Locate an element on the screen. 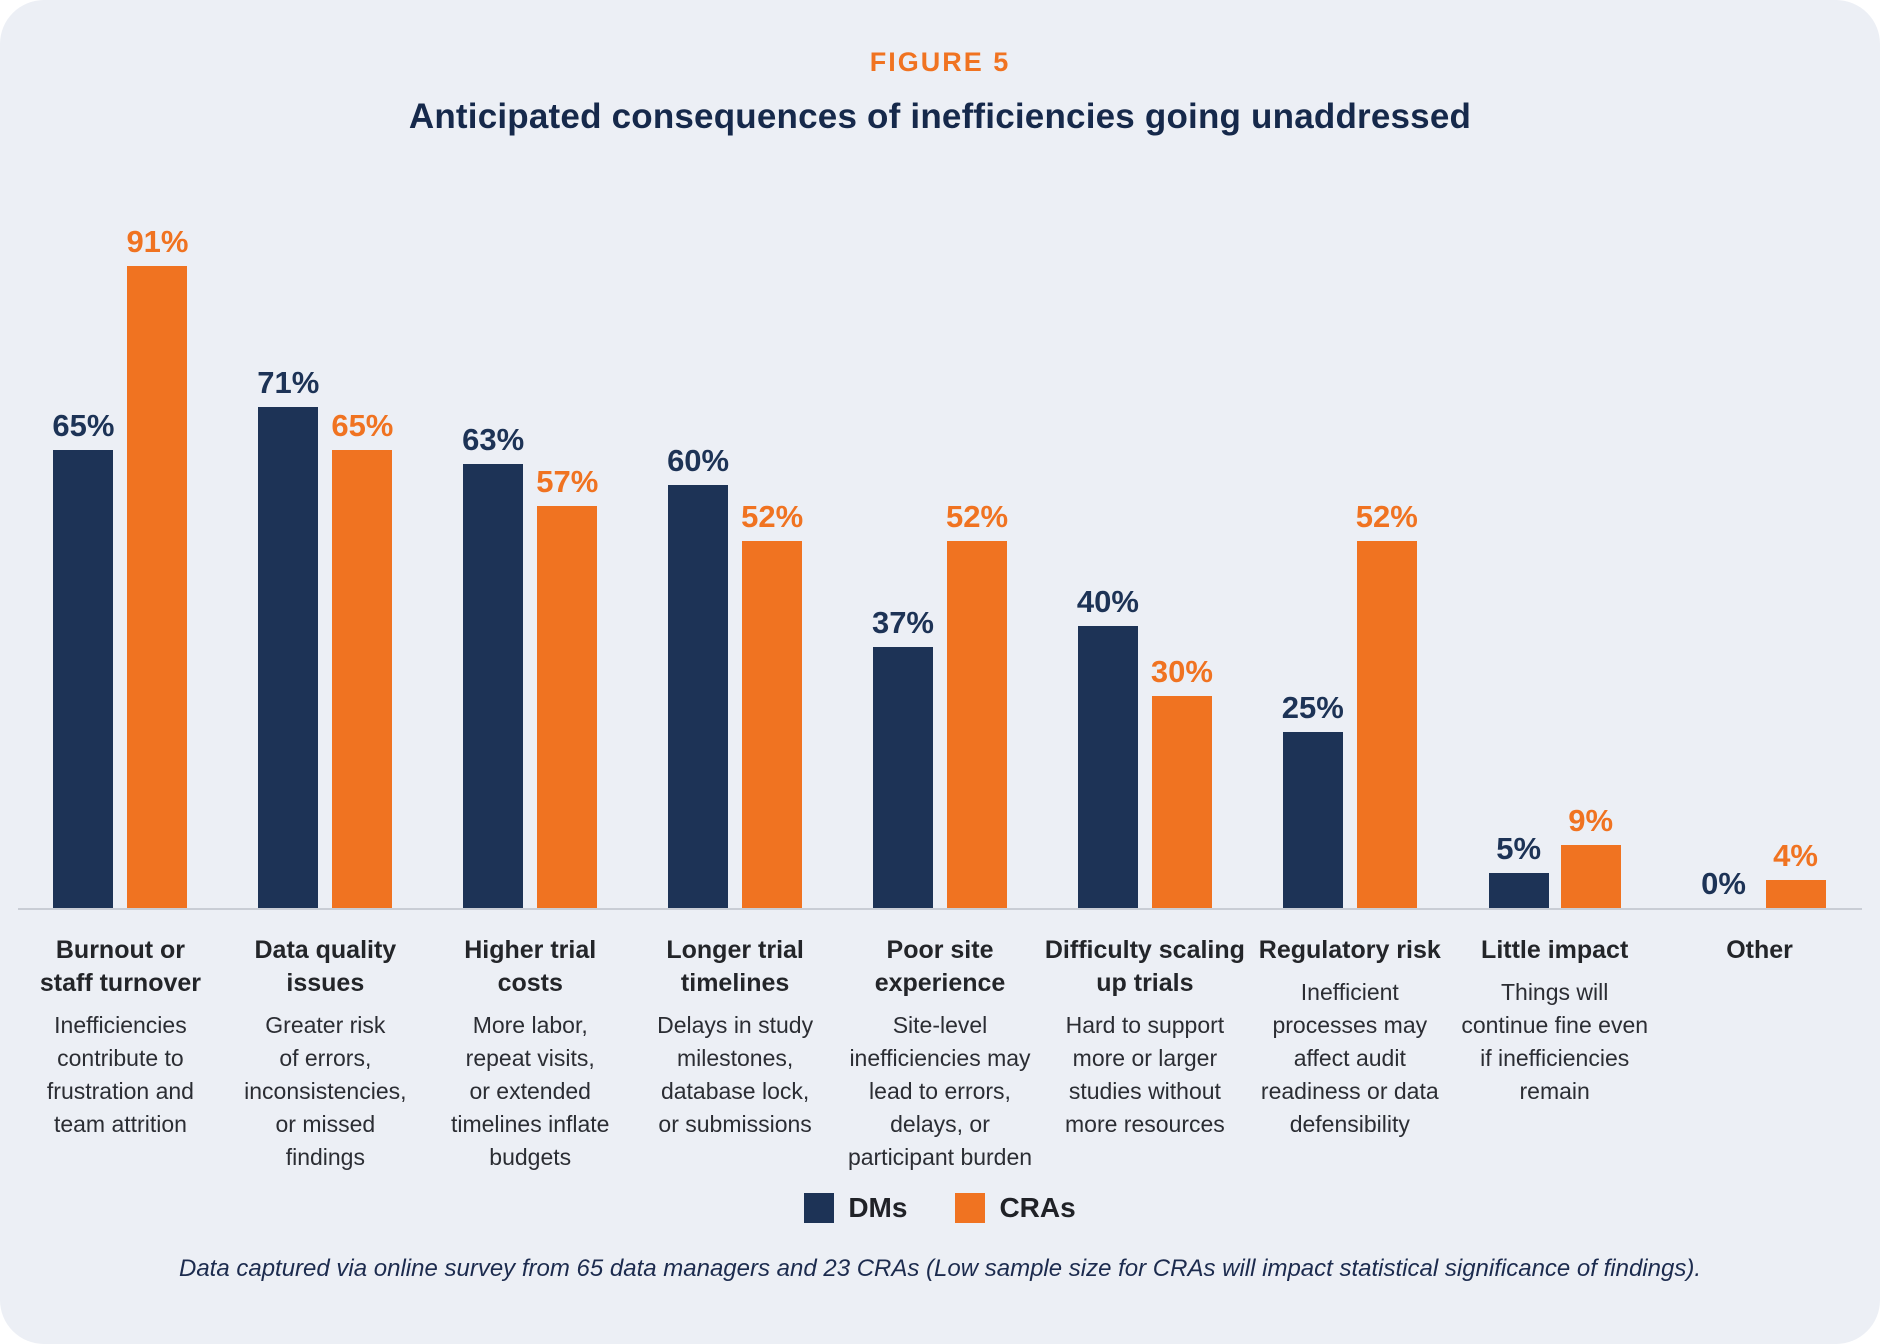 The width and height of the screenshot is (1880, 1344). bar-pair: 65% 91% is located at coordinates (120, 566).